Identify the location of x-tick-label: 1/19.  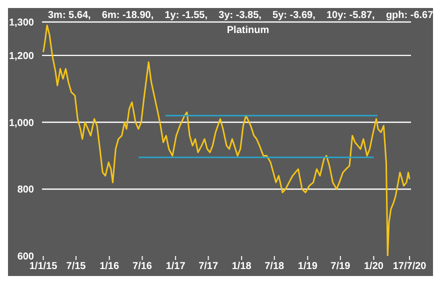
(308, 266).